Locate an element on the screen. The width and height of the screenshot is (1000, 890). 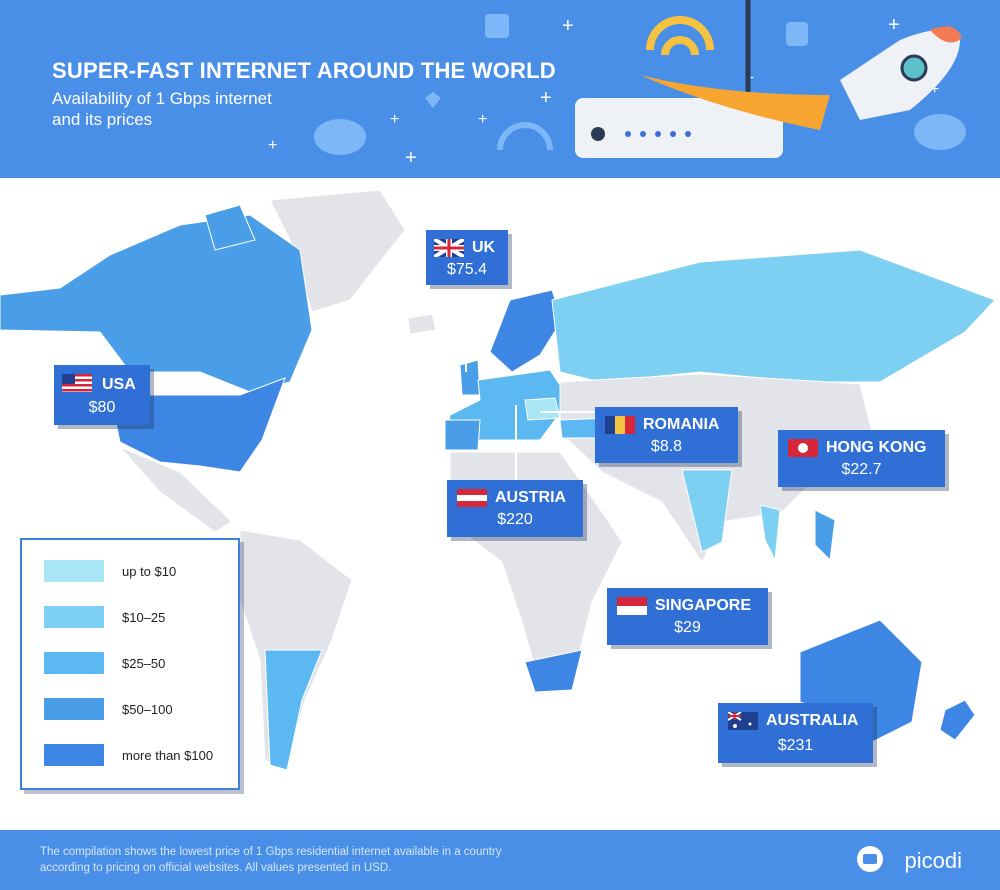
callout: USA $80 is located at coordinates (102, 395).